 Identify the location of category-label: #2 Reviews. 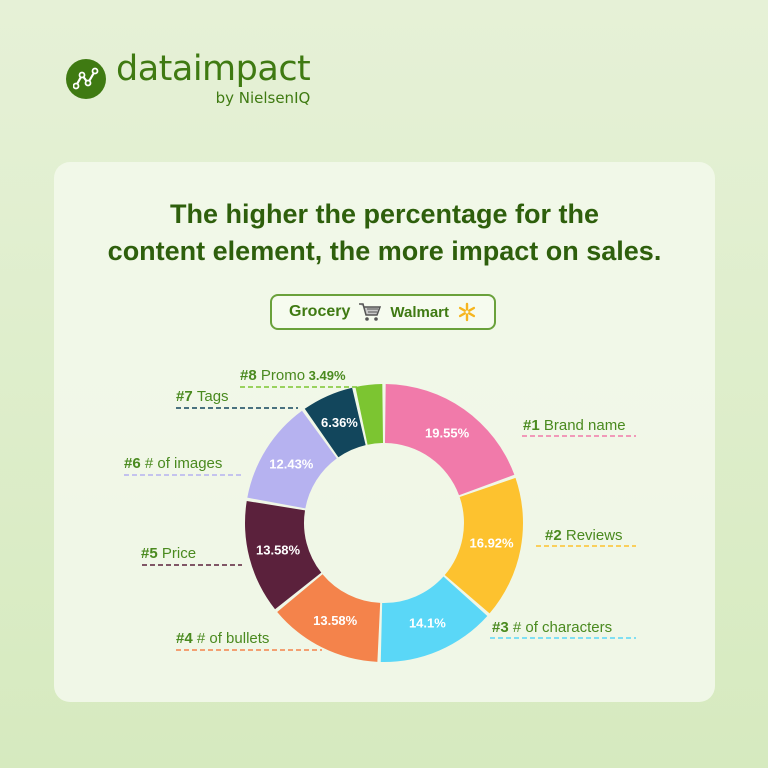
(584, 535).